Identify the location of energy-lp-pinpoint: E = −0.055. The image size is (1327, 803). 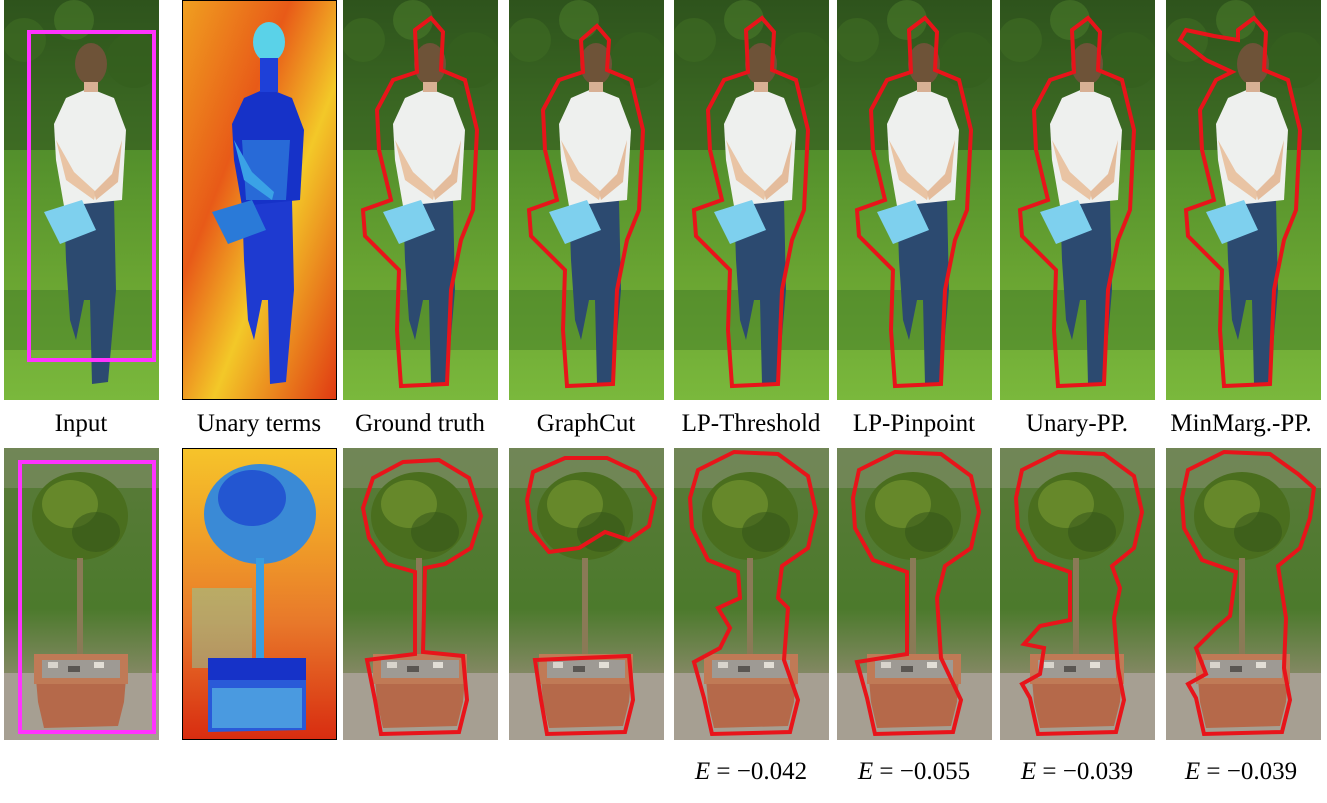
(914, 771).